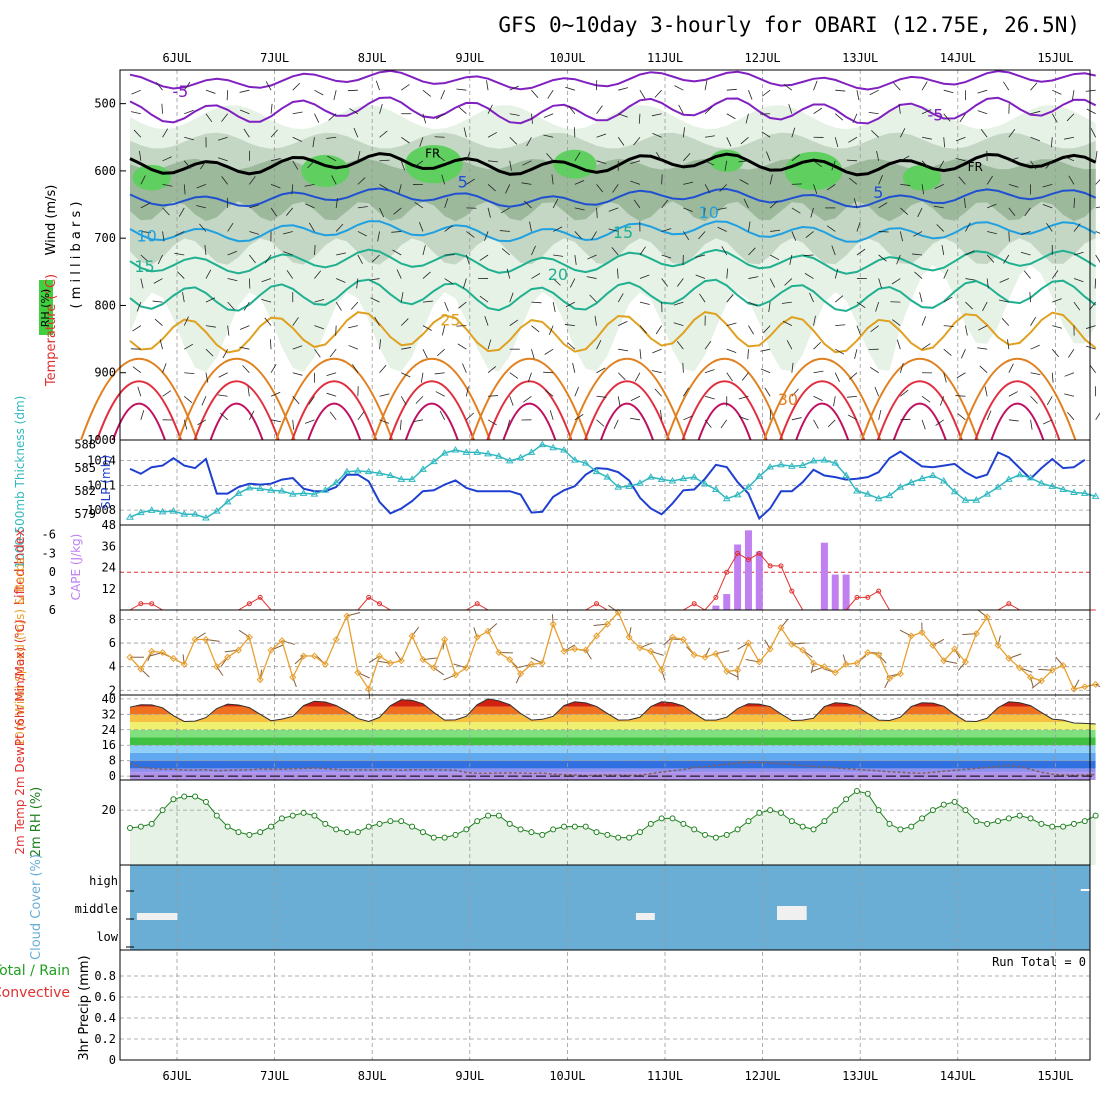 This screenshot has width=1100, height=1100. I want to click on temp-tick-label: 16, so click(109, 745).